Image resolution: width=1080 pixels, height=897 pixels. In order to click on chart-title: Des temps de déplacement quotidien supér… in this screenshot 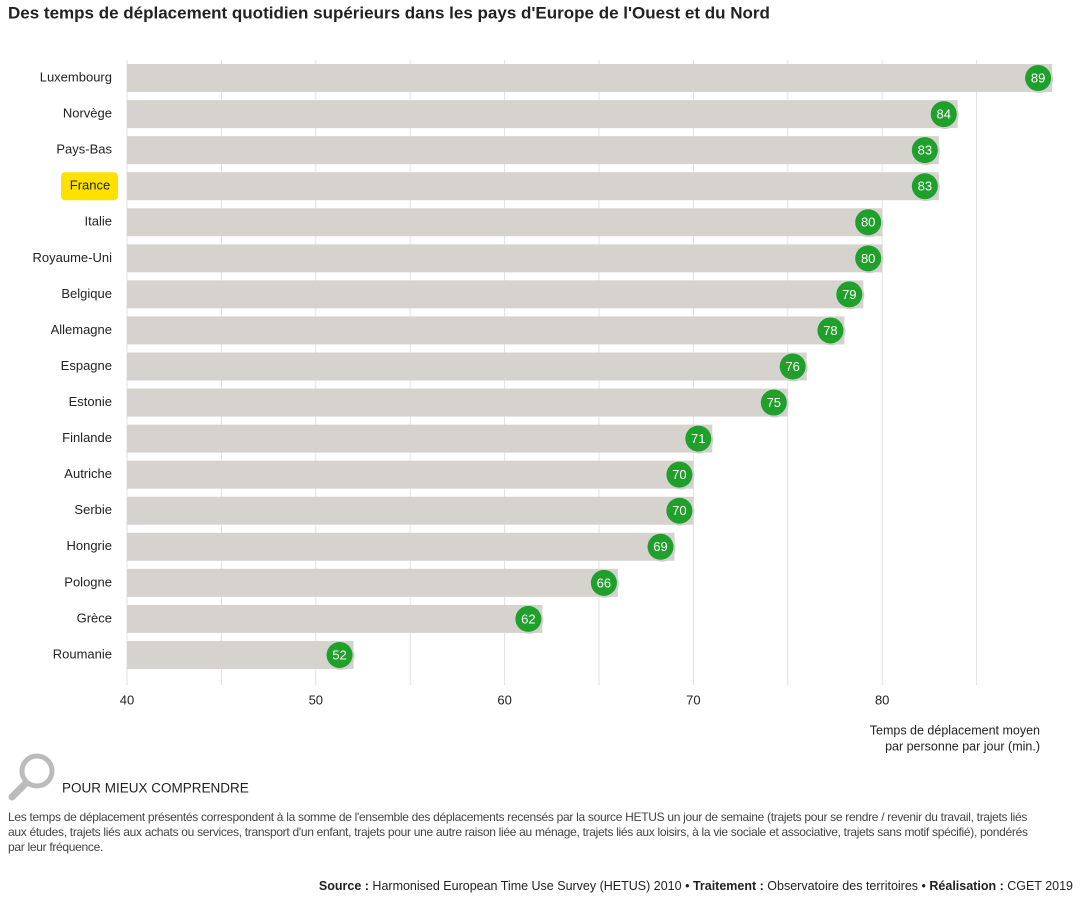, I will do `click(389, 12)`.